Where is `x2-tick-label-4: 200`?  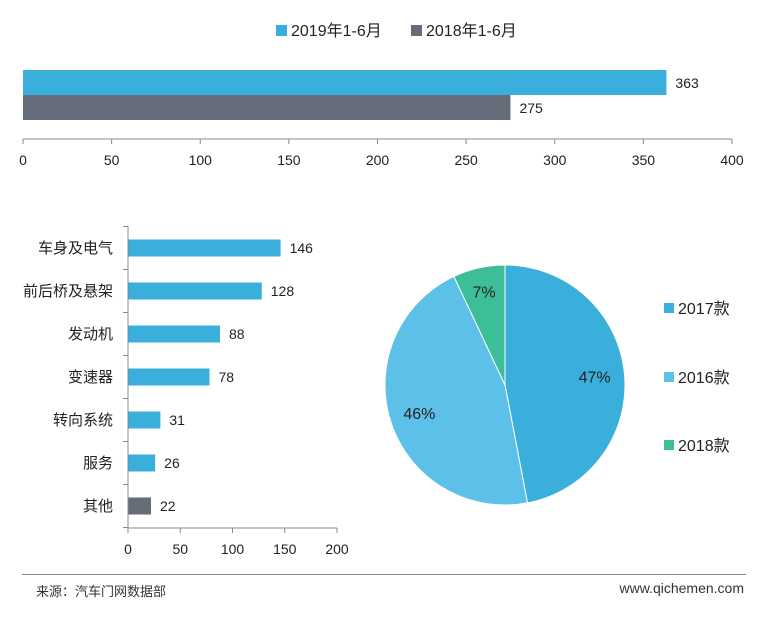 x2-tick-label-4: 200 is located at coordinates (337, 549).